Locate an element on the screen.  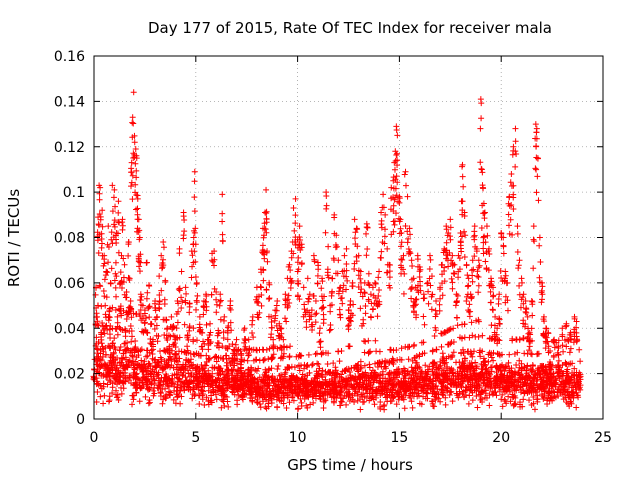
y-tick-label: 0.04 is located at coordinates (69, 329).